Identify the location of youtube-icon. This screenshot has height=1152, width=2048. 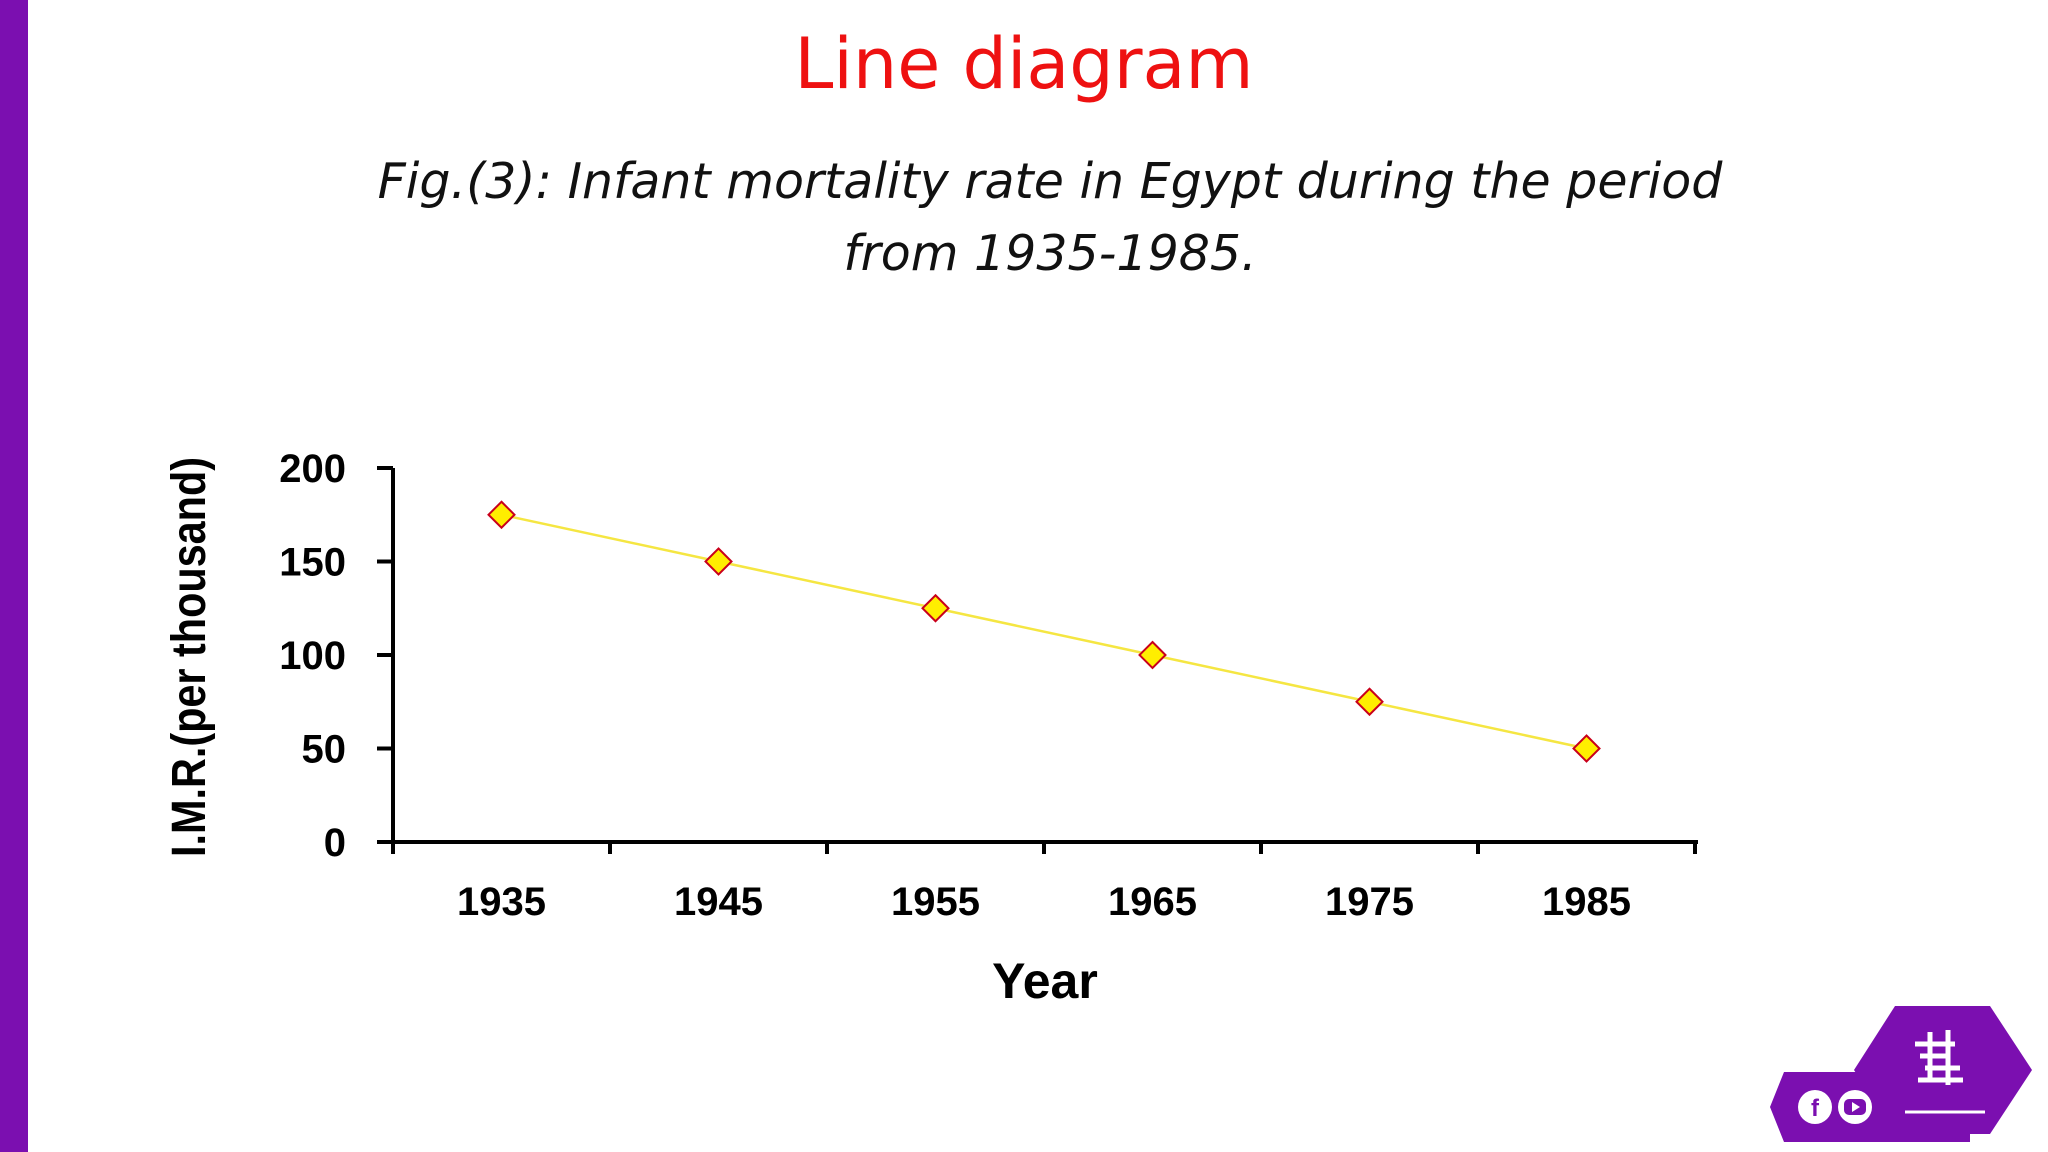
(1855, 1107).